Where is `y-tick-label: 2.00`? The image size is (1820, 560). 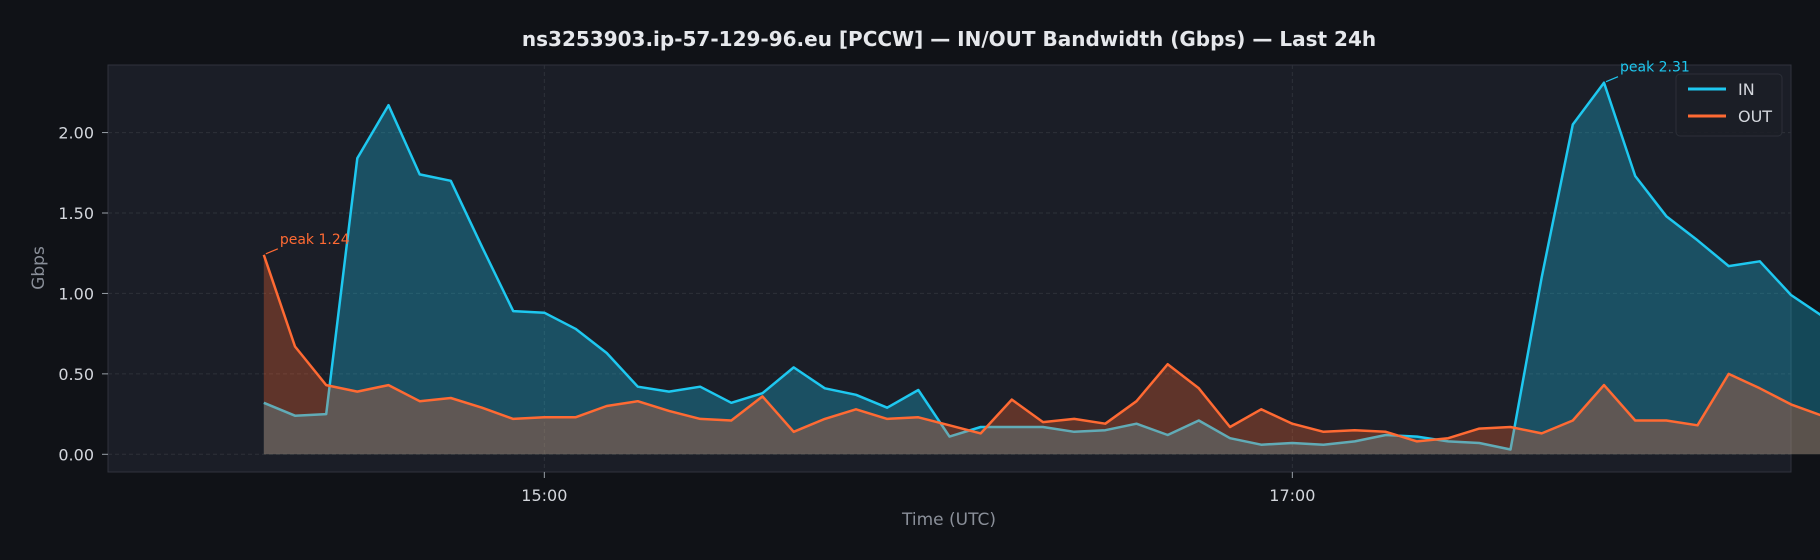 y-tick-label: 2.00 is located at coordinates (76, 133).